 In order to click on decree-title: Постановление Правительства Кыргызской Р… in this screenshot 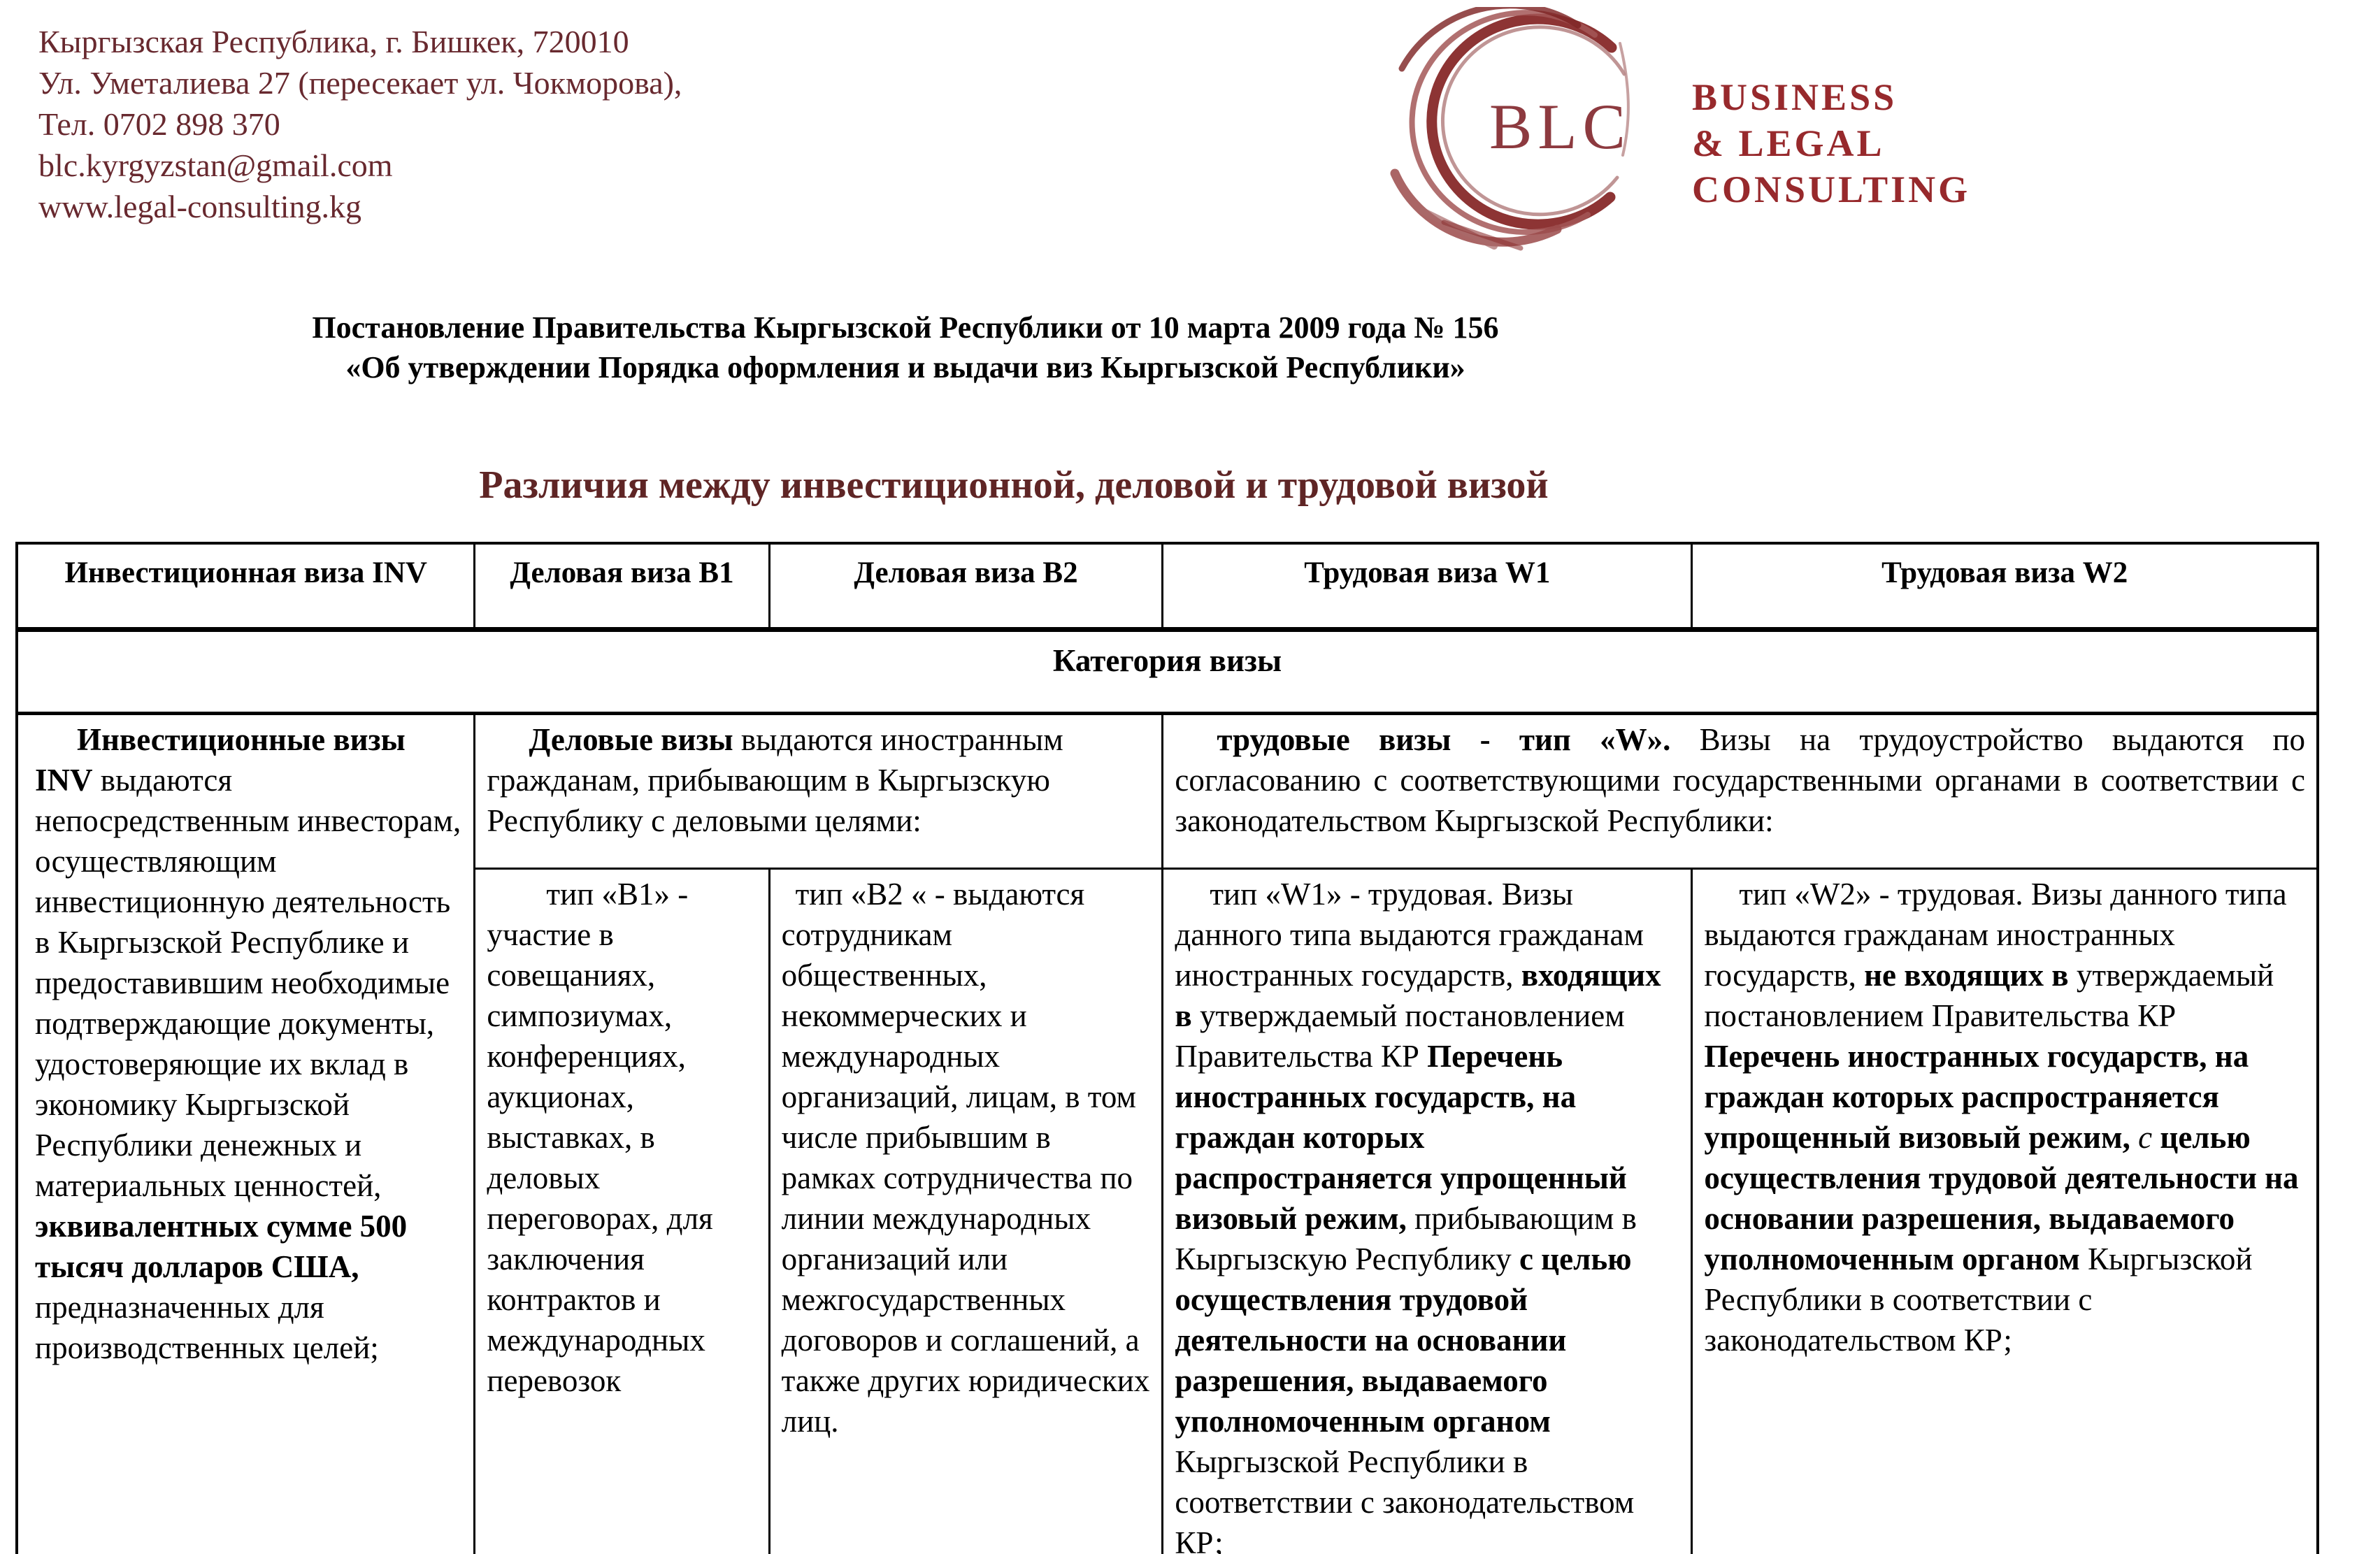, I will do `click(905, 347)`.